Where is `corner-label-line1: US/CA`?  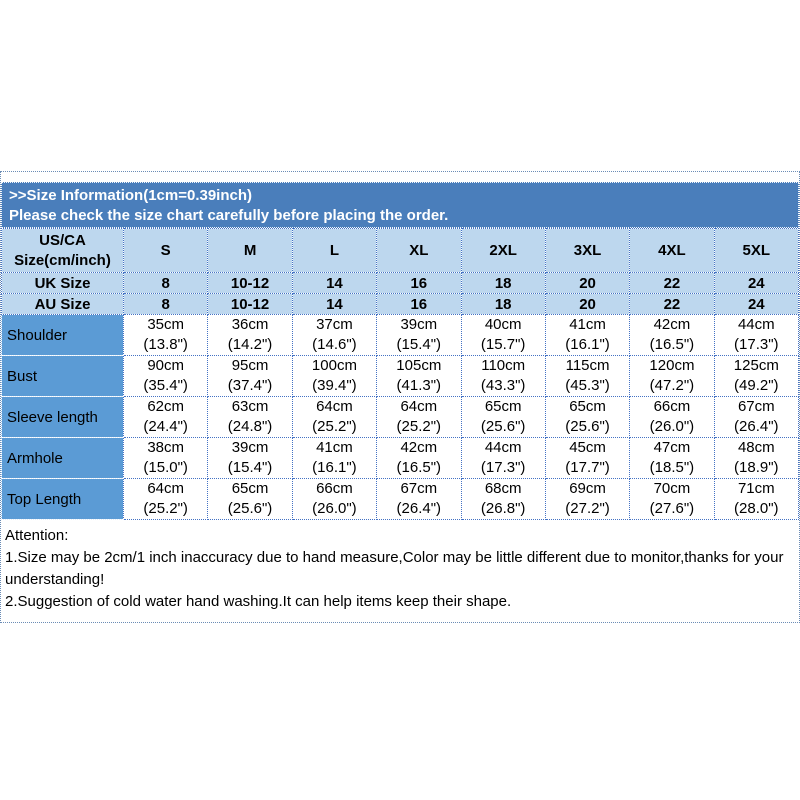 corner-label-line1: US/CA is located at coordinates (62, 240).